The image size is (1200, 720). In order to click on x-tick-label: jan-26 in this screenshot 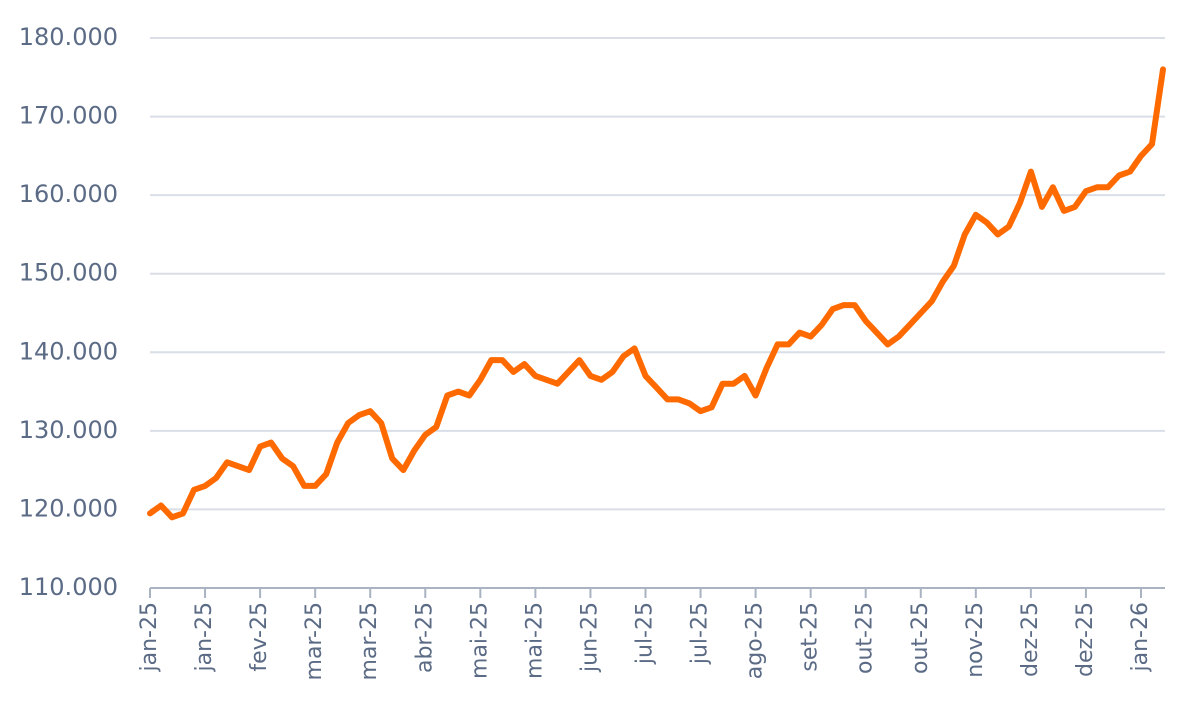, I will do `click(1140, 637)`.